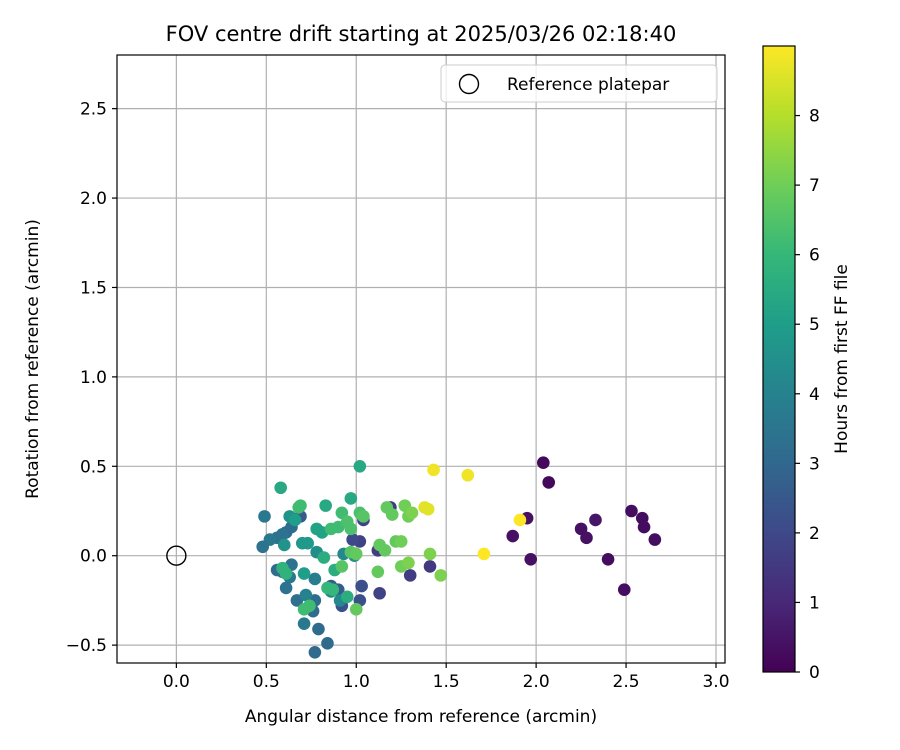 The height and width of the screenshot is (750, 900). I want to click on x-axis-ticks: 0.0 0.5 1.0 1.5 2.0 2.5 3.0, so click(446, 677).